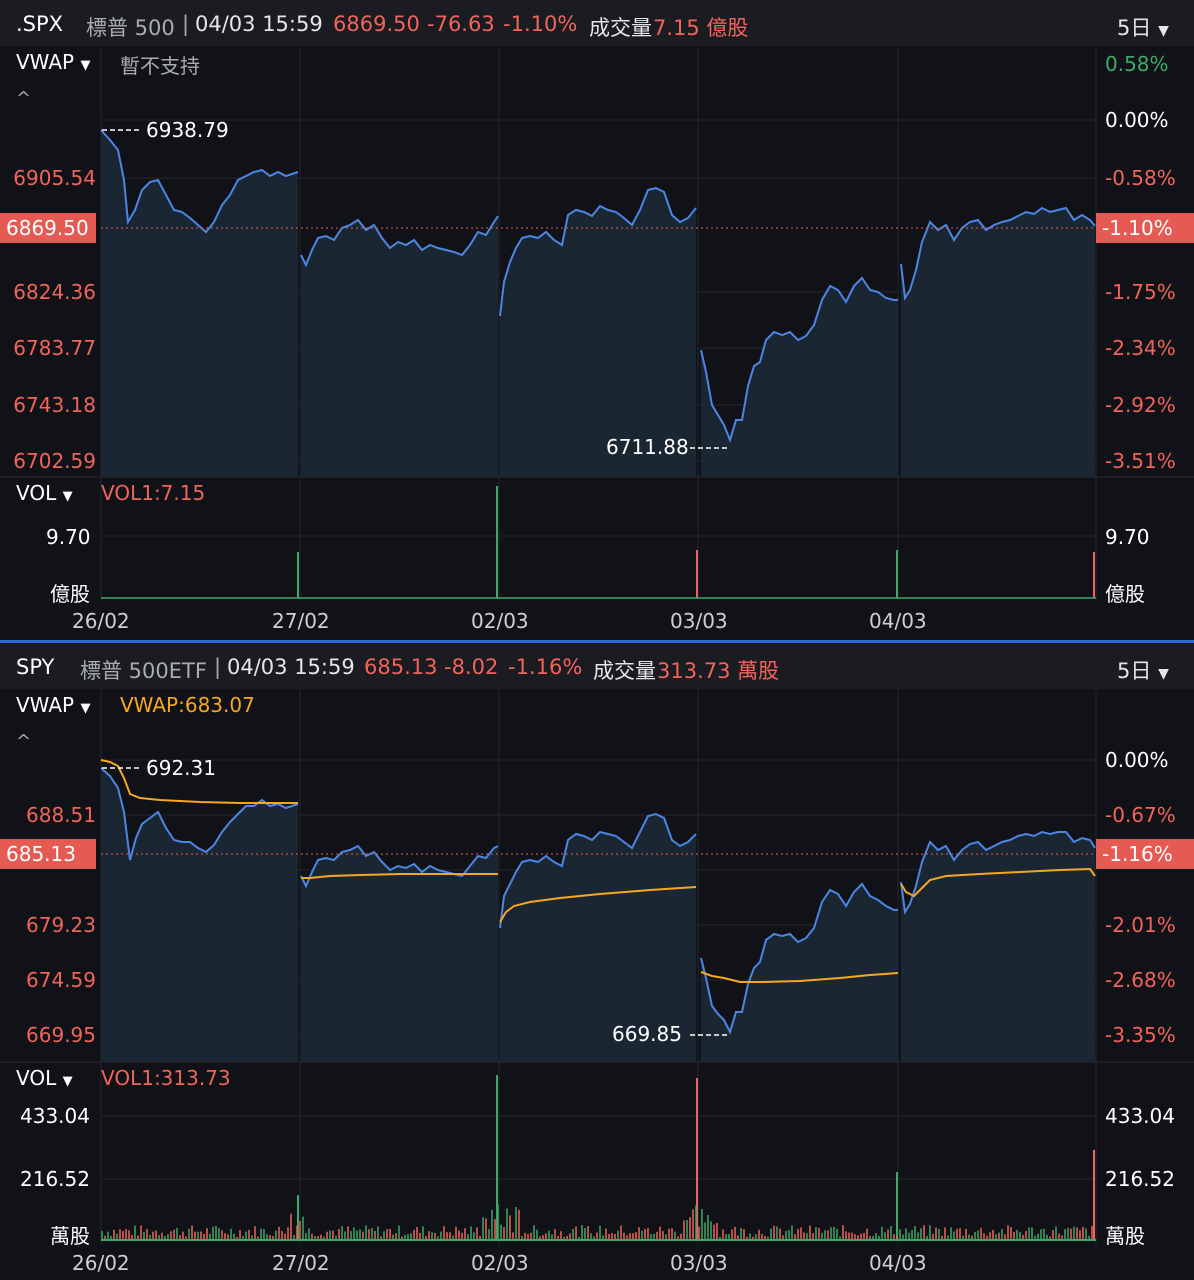 This screenshot has width=1194, height=1280. Describe the element at coordinates (647, 1034) in the screenshot. I see `low-marker: 669.85` at that location.